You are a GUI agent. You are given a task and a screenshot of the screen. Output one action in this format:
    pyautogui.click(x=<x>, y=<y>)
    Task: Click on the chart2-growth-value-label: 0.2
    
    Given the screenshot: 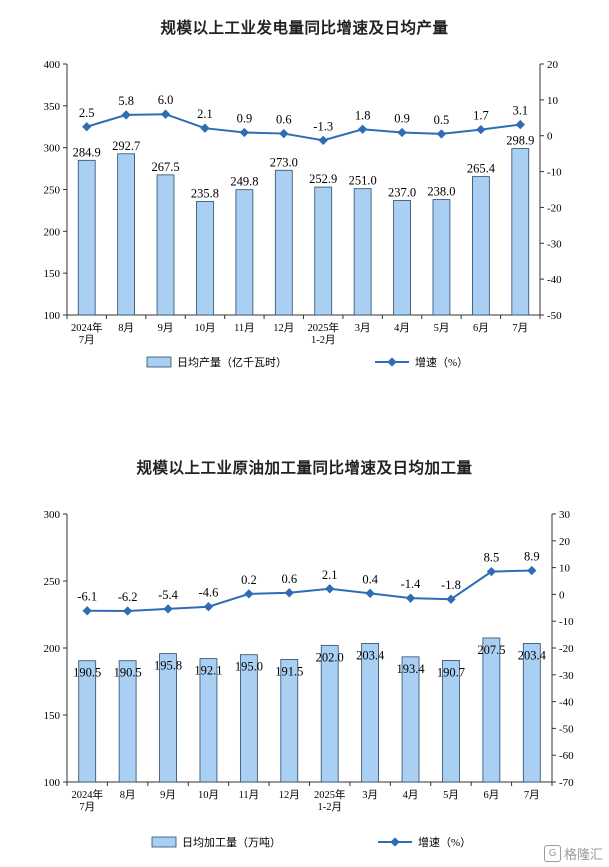 What is the action you would take?
    pyautogui.click(x=249, y=580)
    